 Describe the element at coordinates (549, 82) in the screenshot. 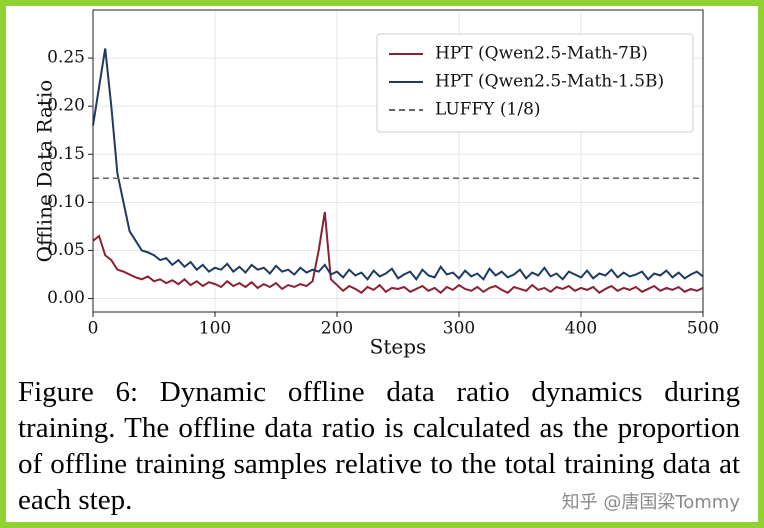

I see `legend-label: HPT (Qwen2.5-Math-1.5B)` at that location.